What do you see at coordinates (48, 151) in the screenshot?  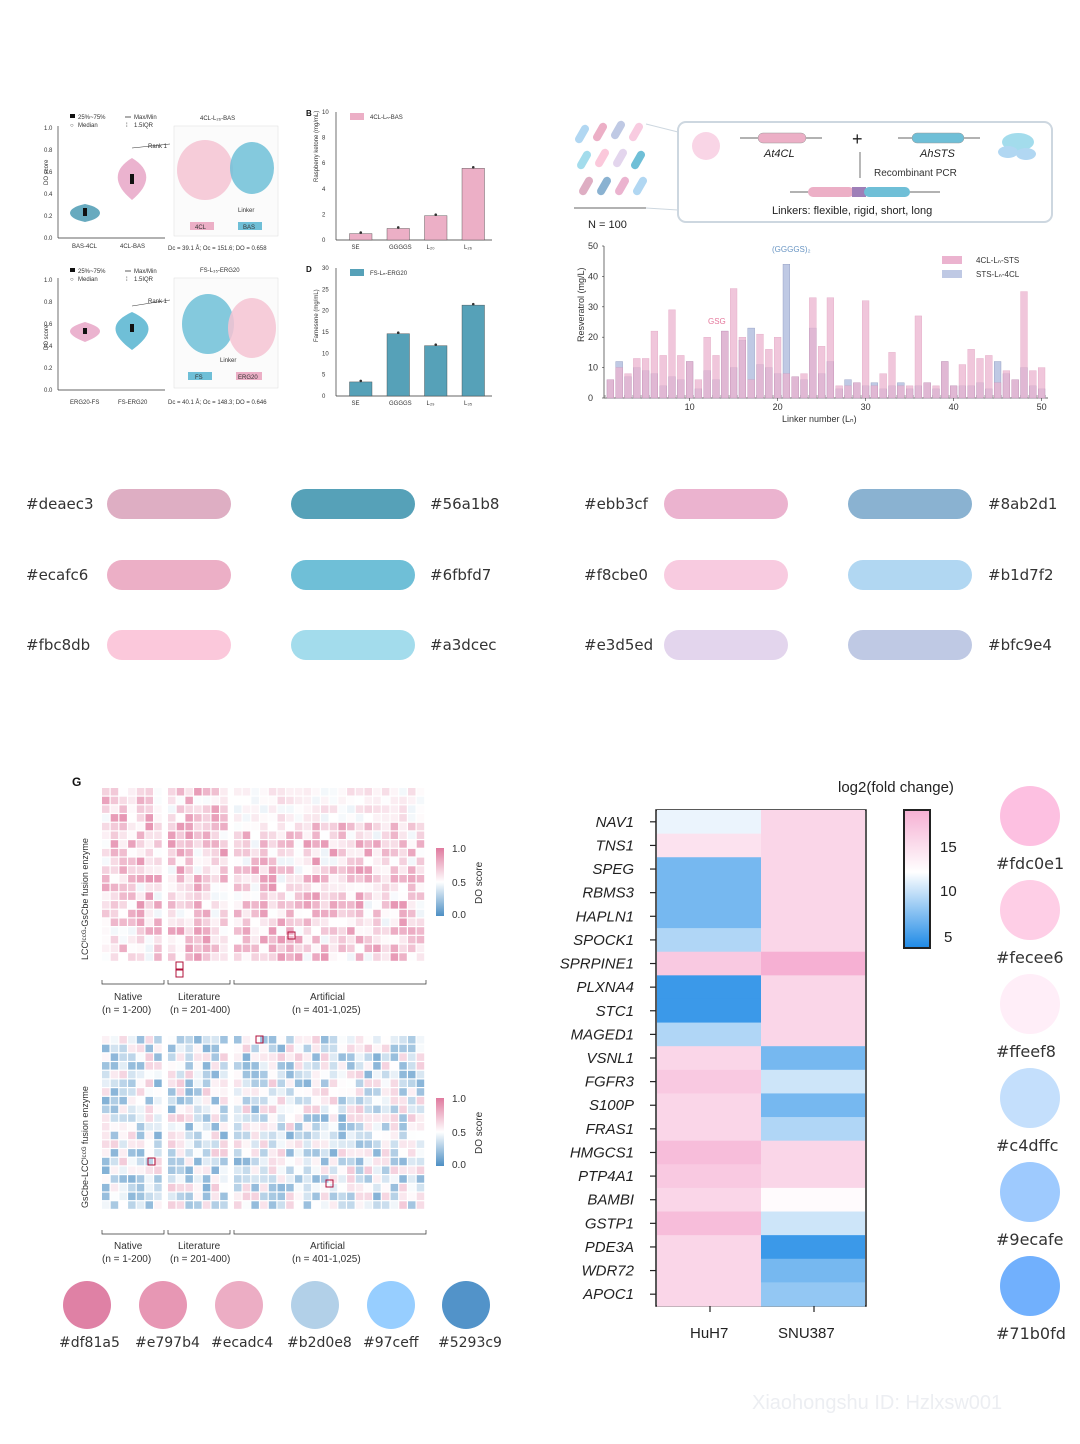 I see `svg-text: 0.8` at bounding box center [48, 151].